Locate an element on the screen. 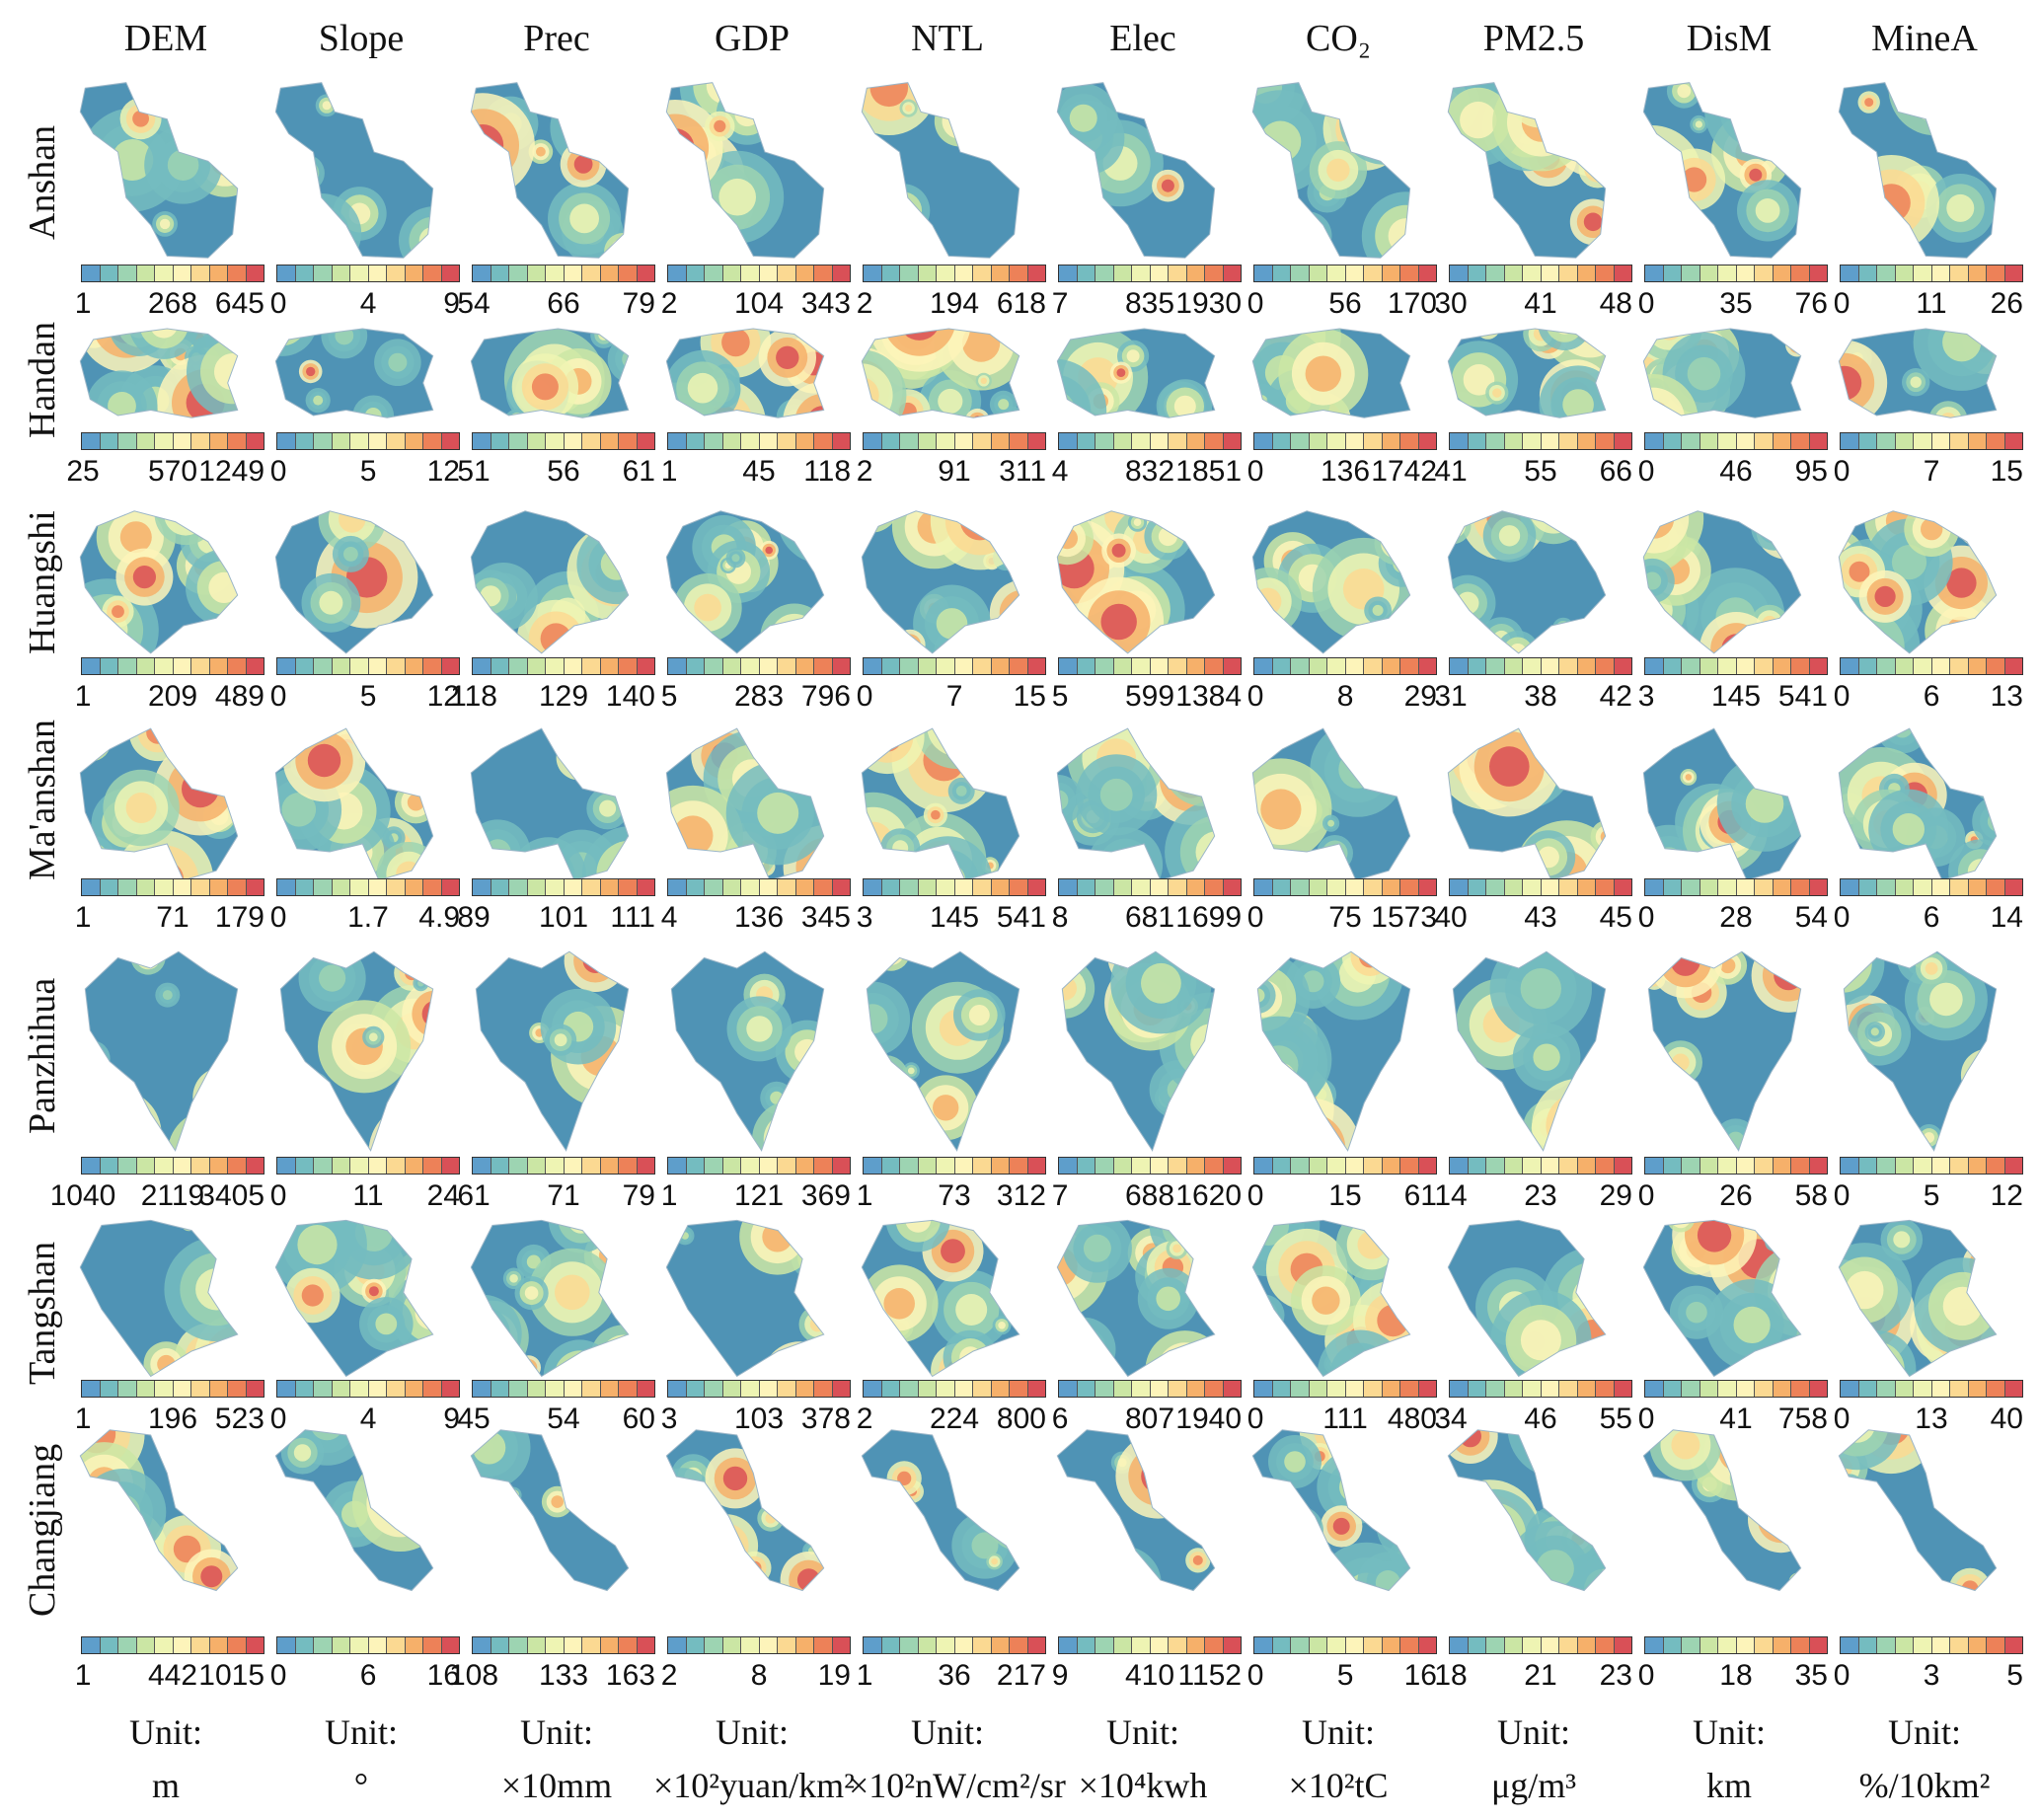 The height and width of the screenshot is (1820, 2039). colorbar-ticks: 108 133 163 is located at coordinates (552, 1676).